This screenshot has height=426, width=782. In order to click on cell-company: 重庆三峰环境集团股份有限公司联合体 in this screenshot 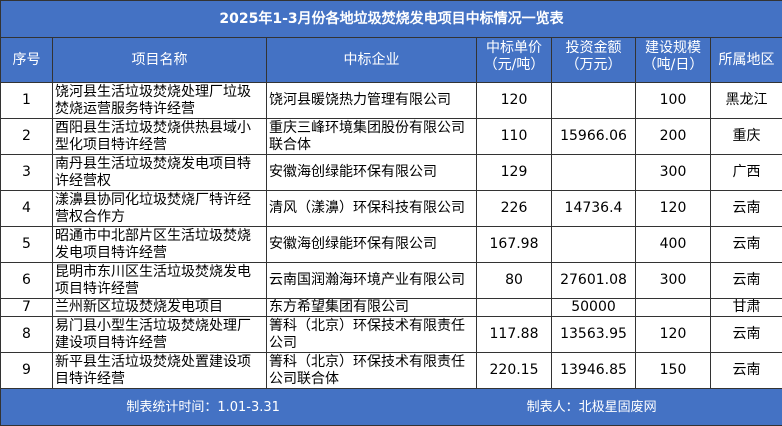, I will do `click(372, 137)`.